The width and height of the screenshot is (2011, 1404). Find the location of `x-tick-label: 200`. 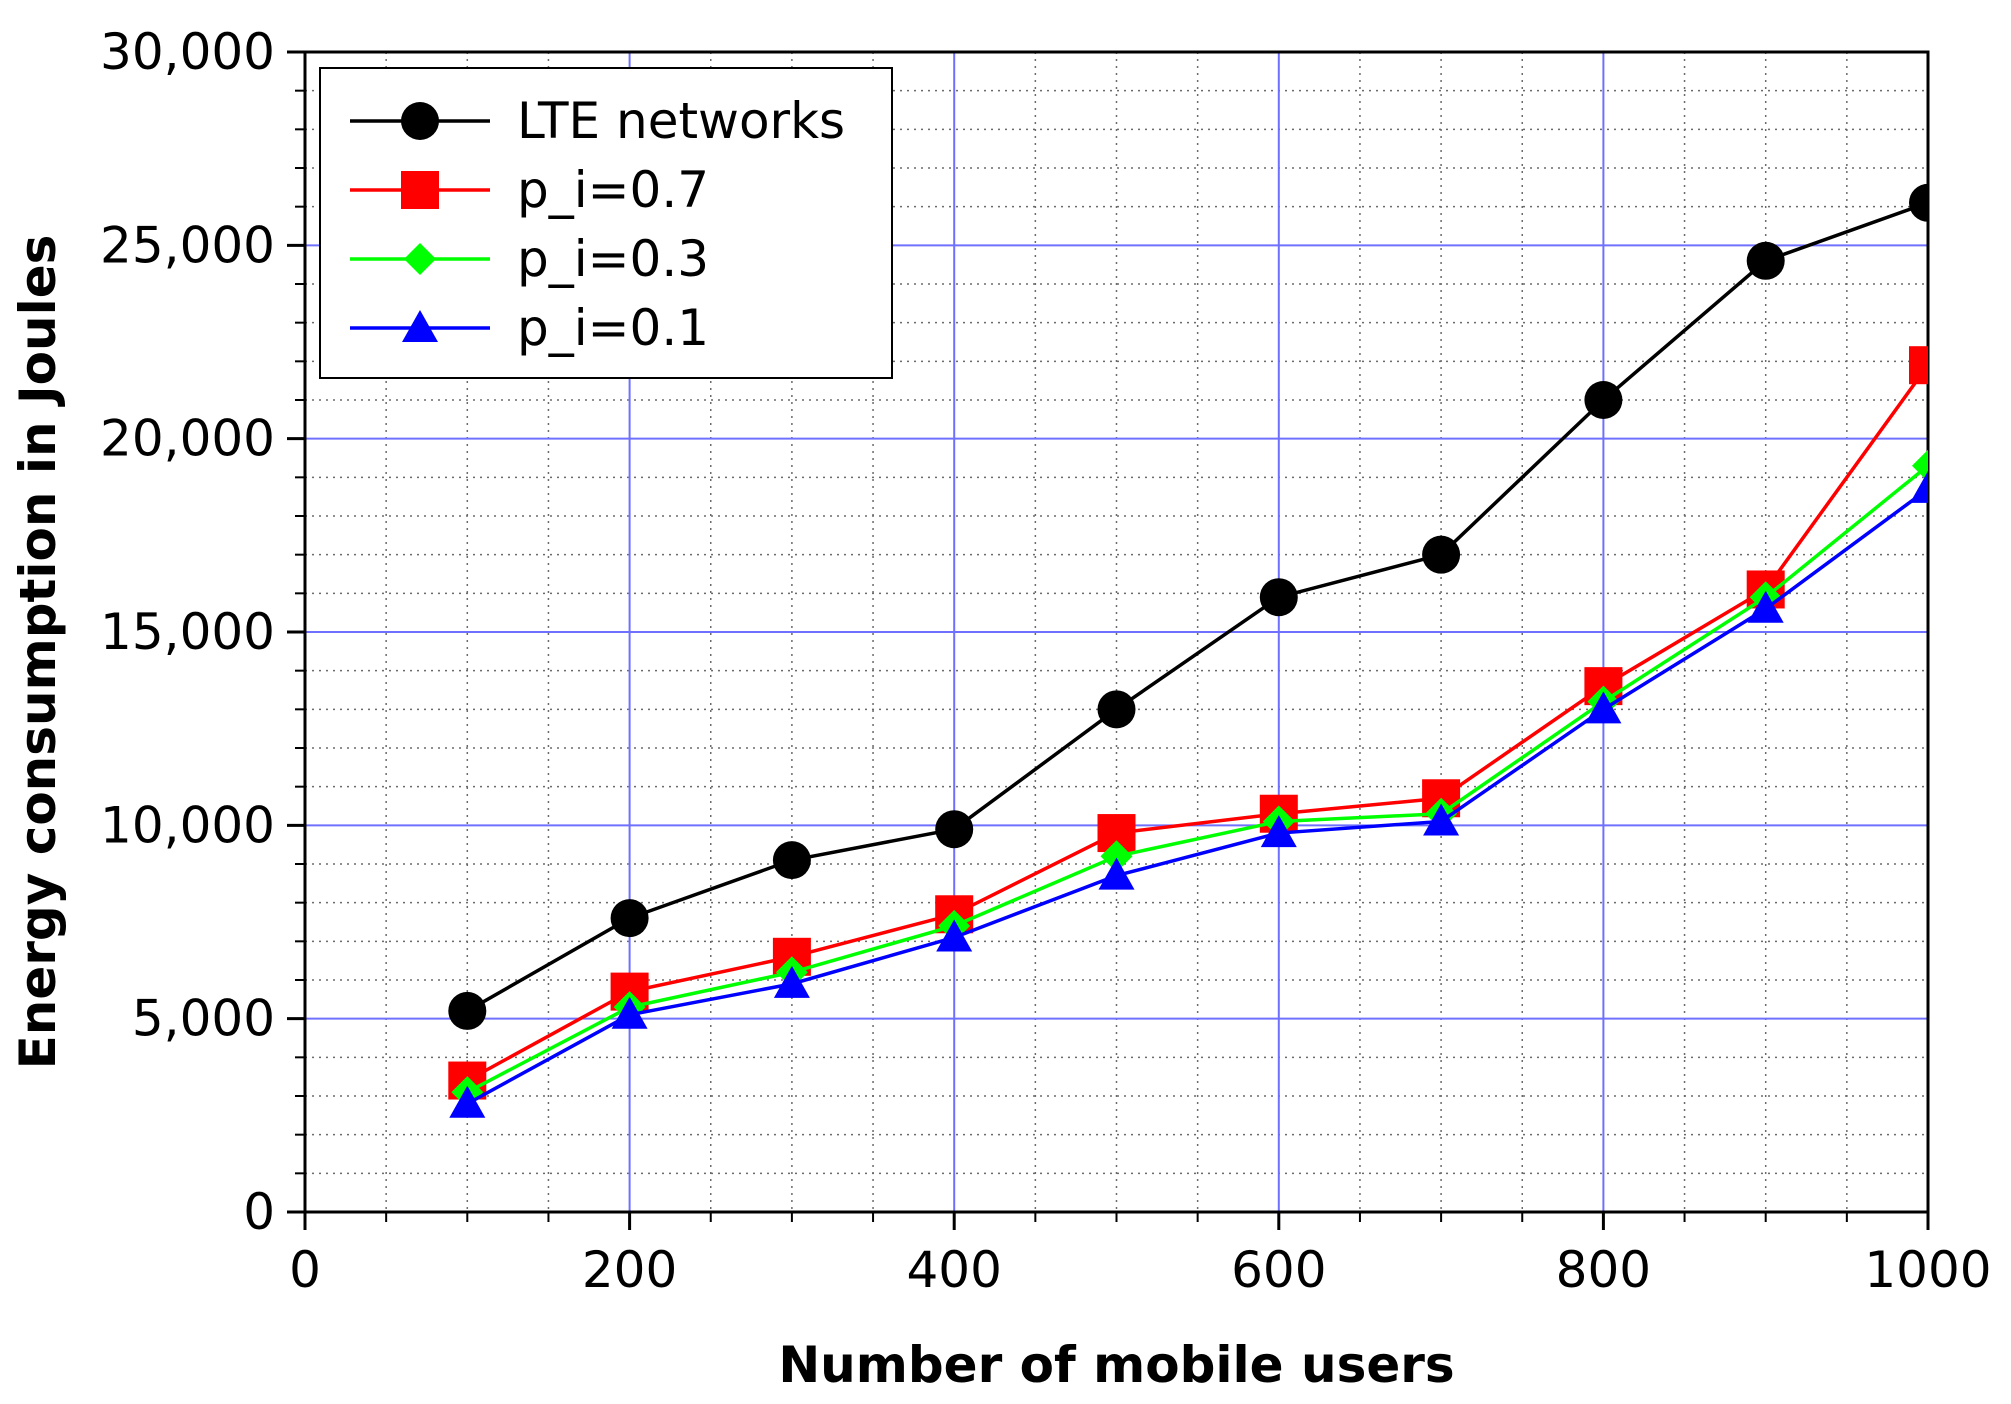

x-tick-label: 200 is located at coordinates (629, 1270).